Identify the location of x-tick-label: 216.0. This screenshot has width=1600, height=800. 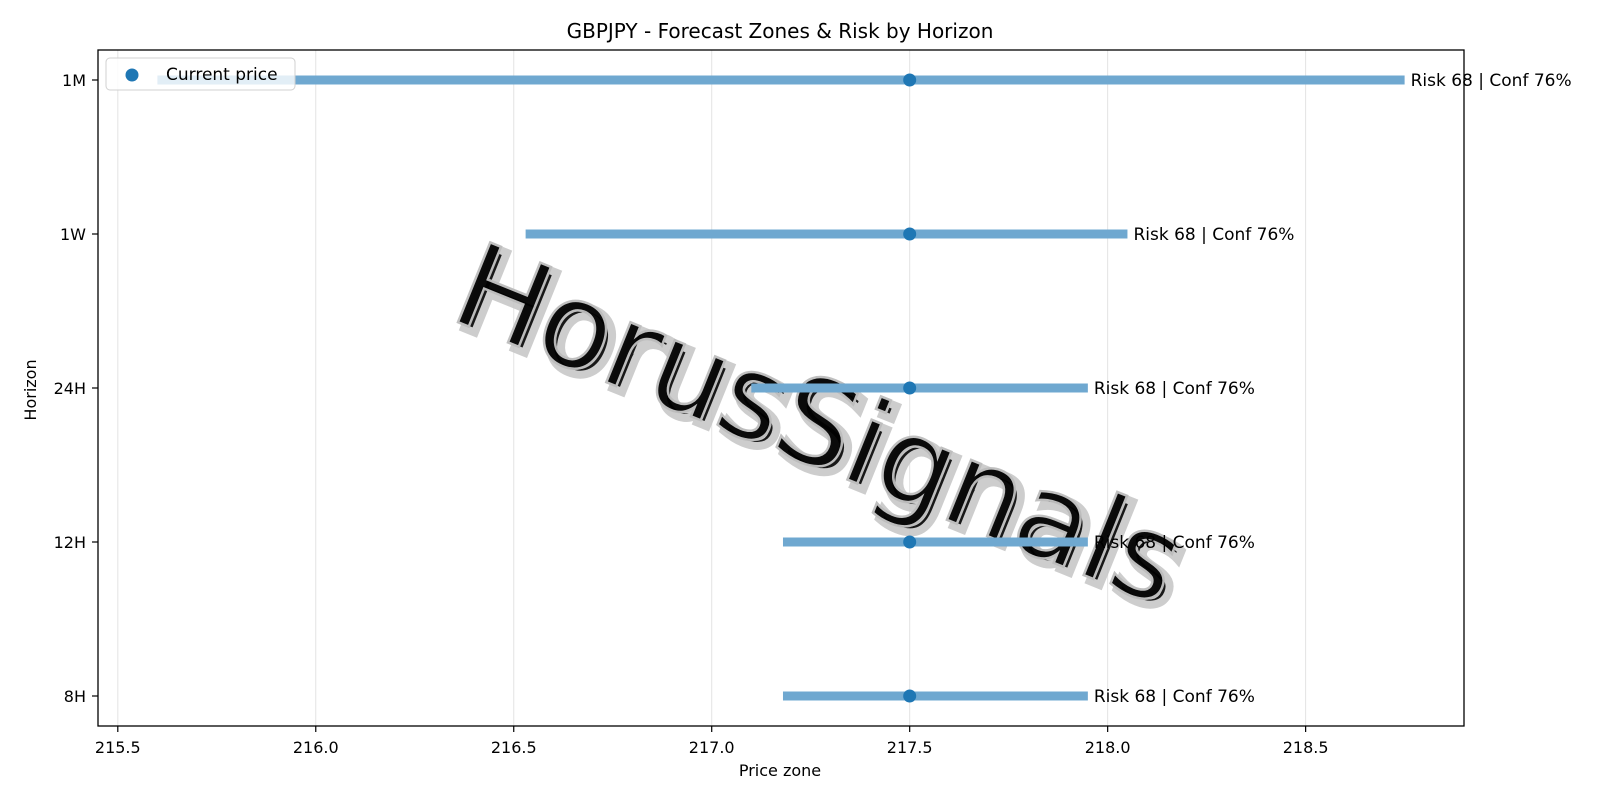
(316, 747).